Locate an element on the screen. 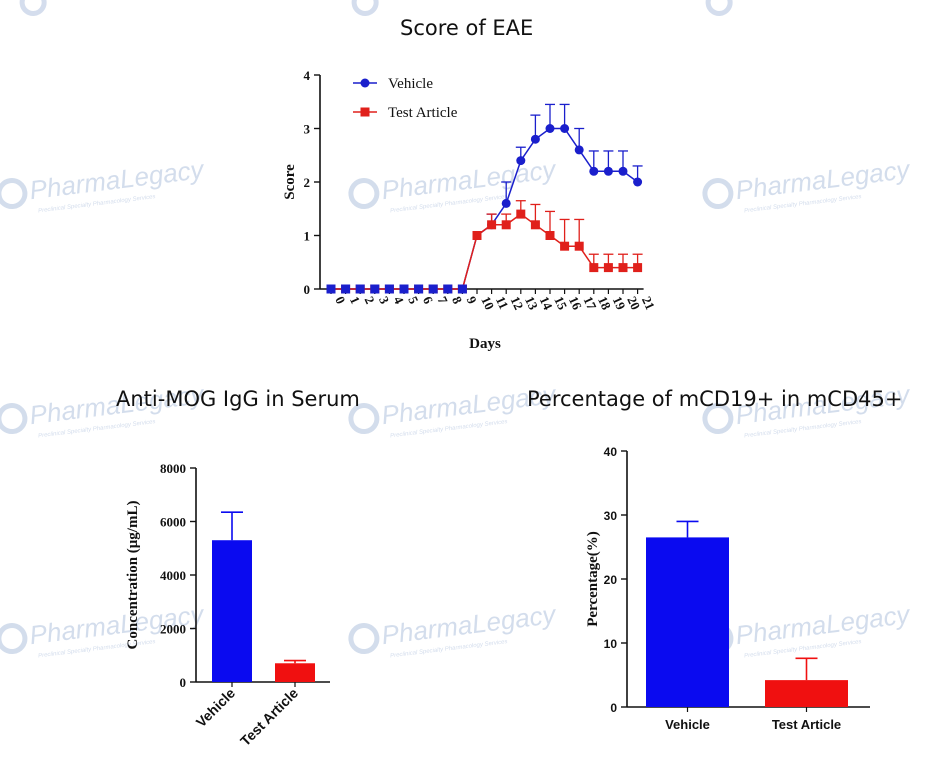 Image resolution: width=927 pixels, height=778 pixels. eae-x-tick-label: 21 is located at coordinates (648, 303).